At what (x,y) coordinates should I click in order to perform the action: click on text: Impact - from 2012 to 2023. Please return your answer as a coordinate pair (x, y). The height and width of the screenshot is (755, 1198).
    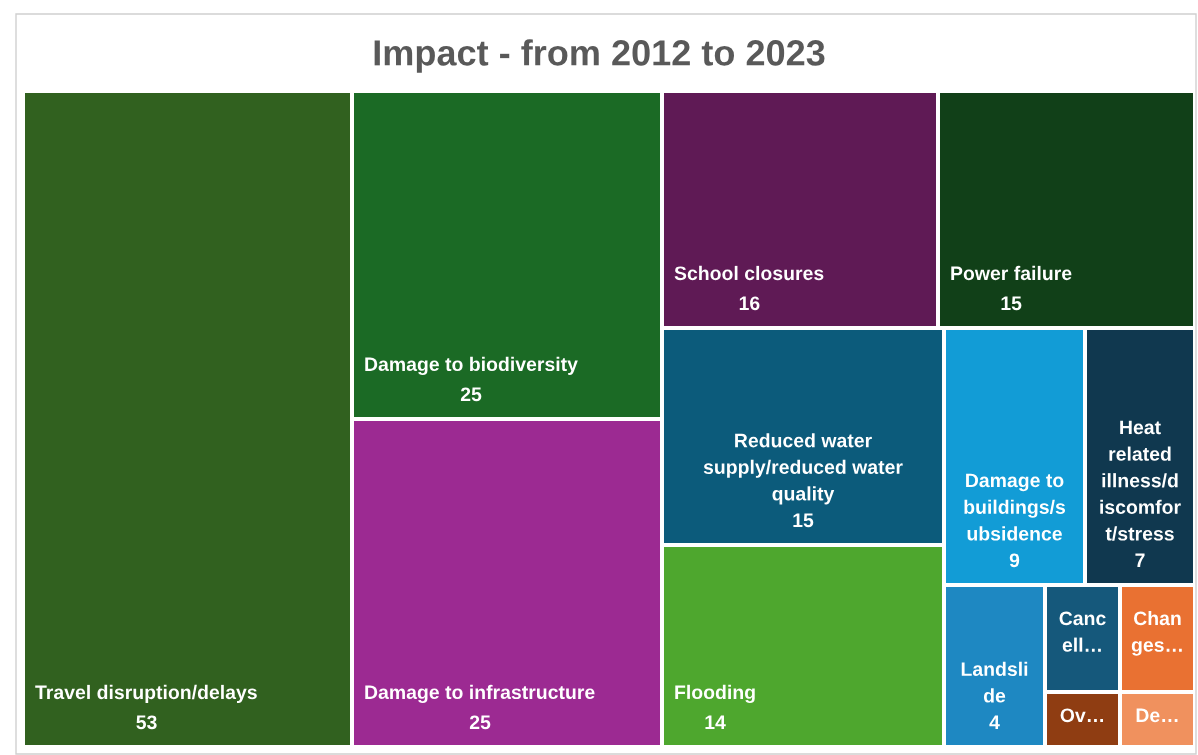
    Looking at the image, I should click on (599, 56).